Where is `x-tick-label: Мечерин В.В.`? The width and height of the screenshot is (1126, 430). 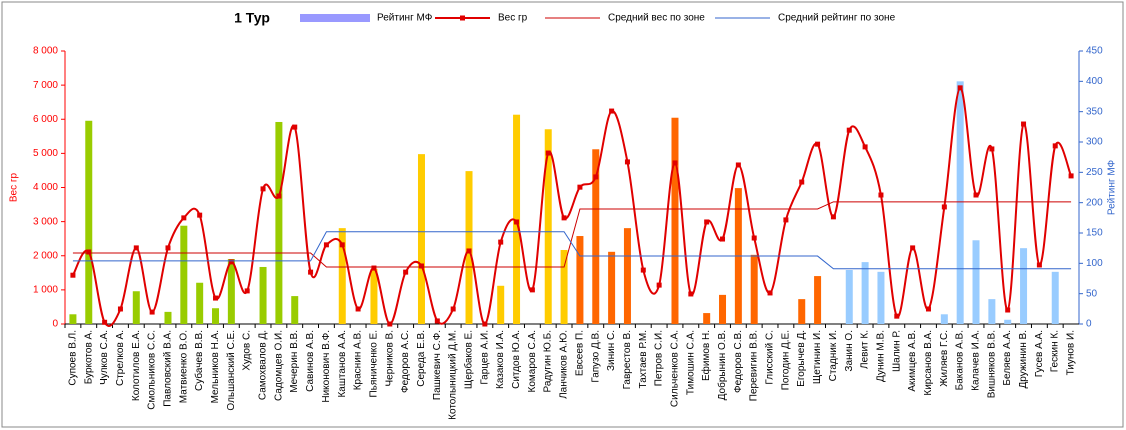 x-tick-label: Мечерин В.В. is located at coordinates (294, 361).